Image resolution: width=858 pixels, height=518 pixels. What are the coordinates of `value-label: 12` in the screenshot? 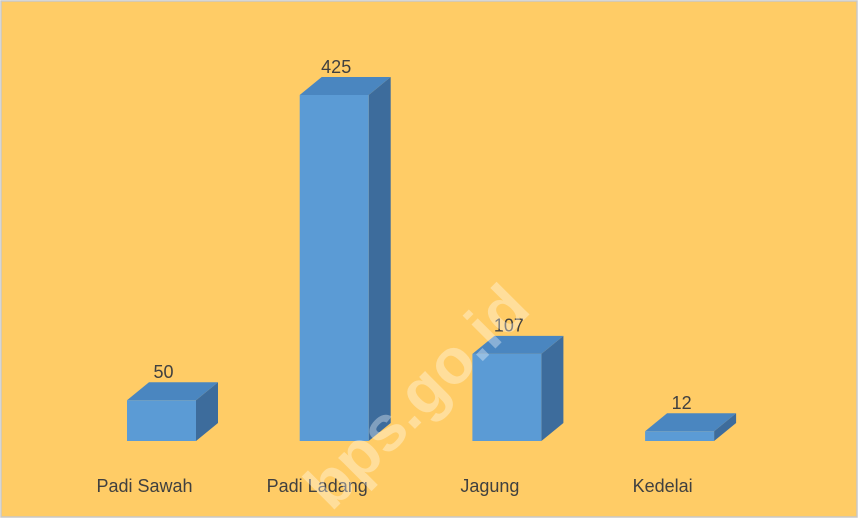 It's located at (682, 403).